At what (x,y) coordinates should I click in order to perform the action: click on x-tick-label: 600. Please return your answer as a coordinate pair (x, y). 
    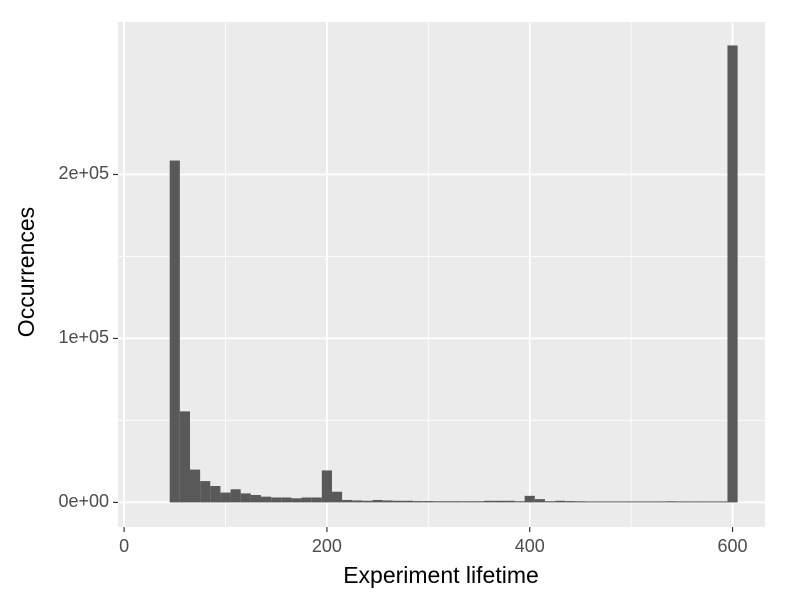
    Looking at the image, I should click on (733, 546).